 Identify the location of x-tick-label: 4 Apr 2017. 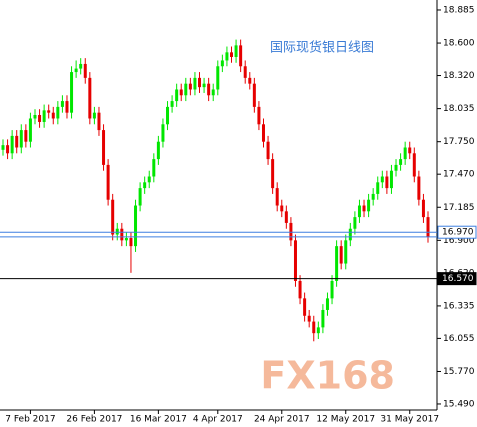
(218, 420).